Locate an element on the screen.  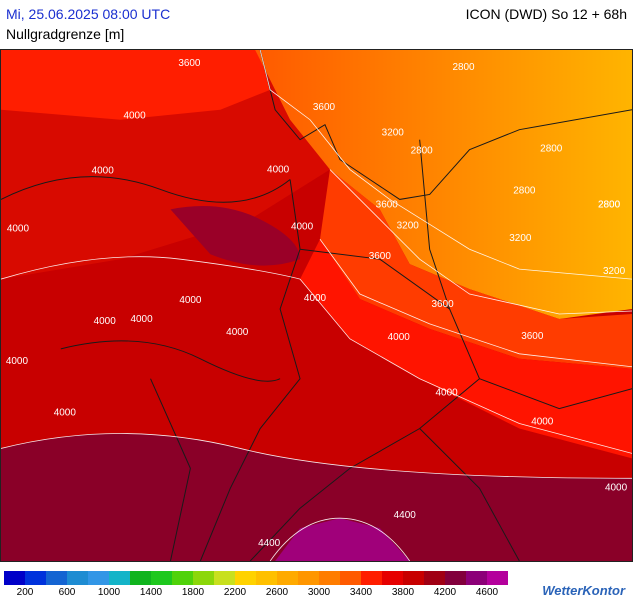
parameter-title: Nullgradgrenze [m] is located at coordinates (65, 34).